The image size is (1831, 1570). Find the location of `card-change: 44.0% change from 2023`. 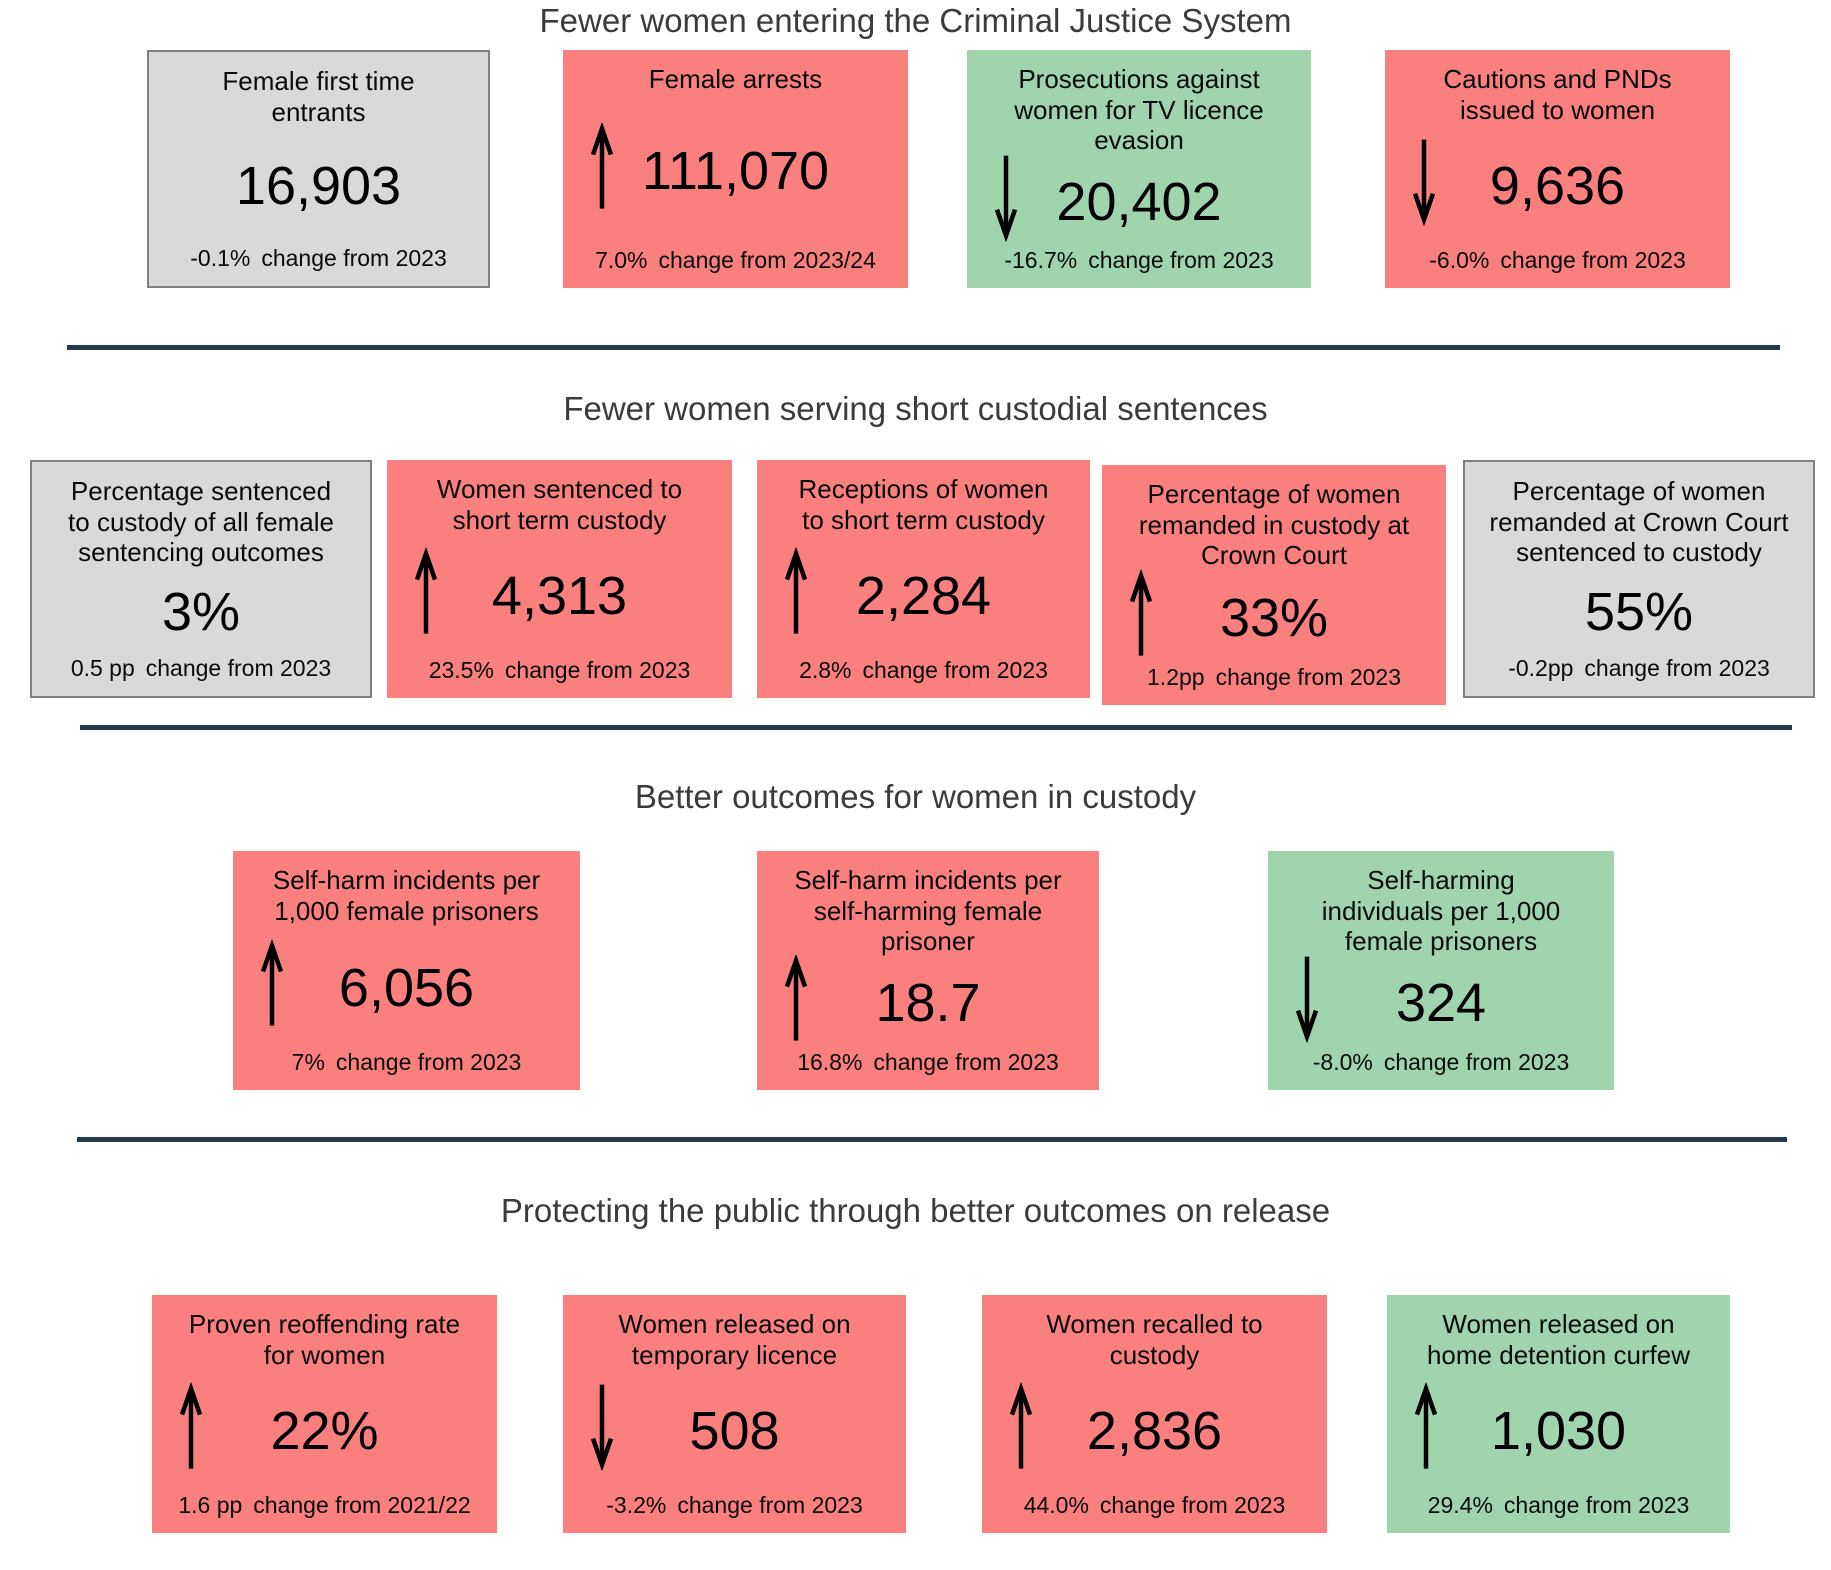

card-change: 44.0% change from 2023 is located at coordinates (1154, 1512).